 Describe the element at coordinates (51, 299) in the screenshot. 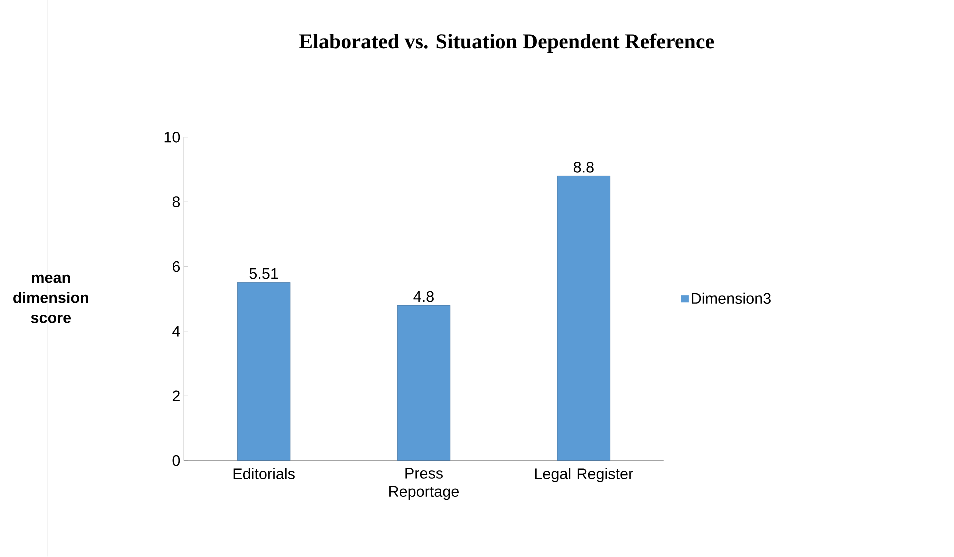

I see `y-axis-title: mean dimension score` at that location.